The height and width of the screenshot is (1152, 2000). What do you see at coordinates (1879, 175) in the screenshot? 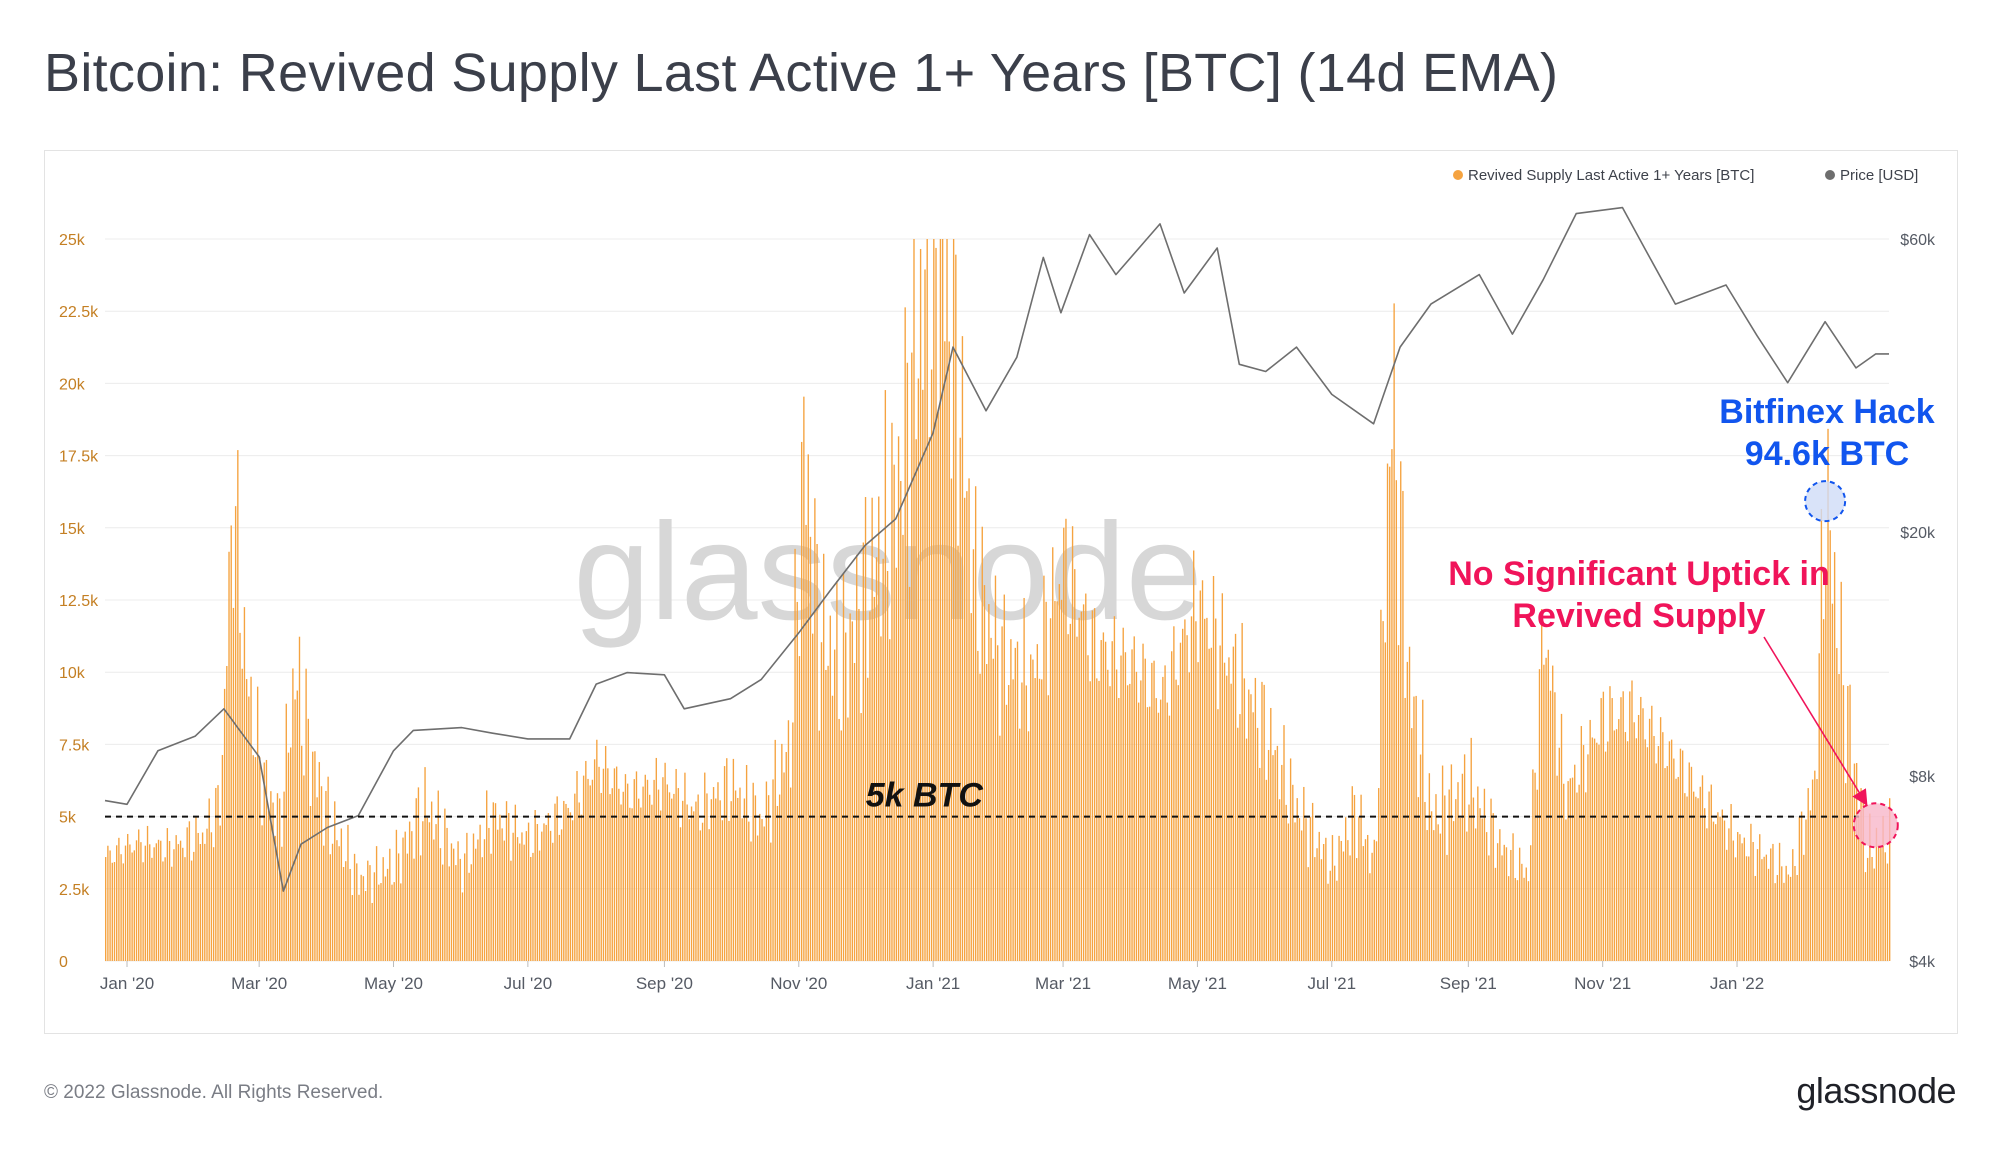
I see `legend-label-price: Price [USD]` at bounding box center [1879, 175].